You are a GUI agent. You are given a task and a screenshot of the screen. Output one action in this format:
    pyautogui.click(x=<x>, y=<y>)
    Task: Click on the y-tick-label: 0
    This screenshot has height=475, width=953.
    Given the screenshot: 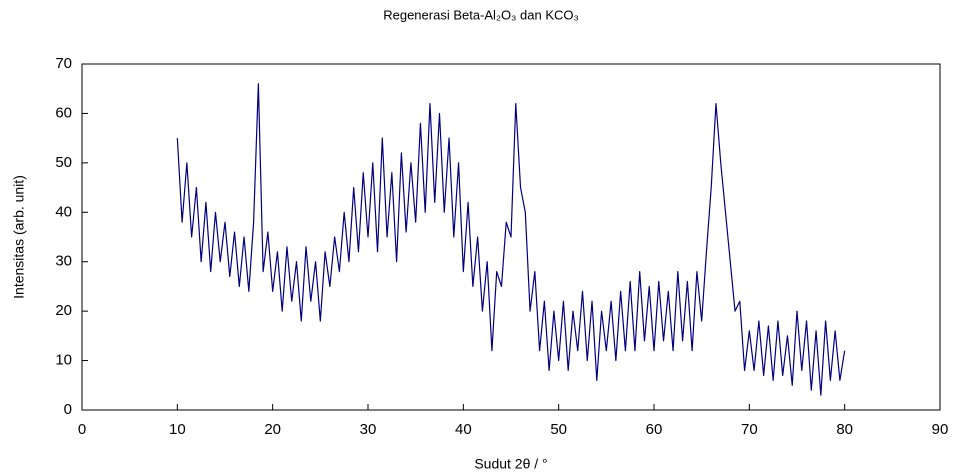 What is the action you would take?
    pyautogui.click(x=68, y=409)
    